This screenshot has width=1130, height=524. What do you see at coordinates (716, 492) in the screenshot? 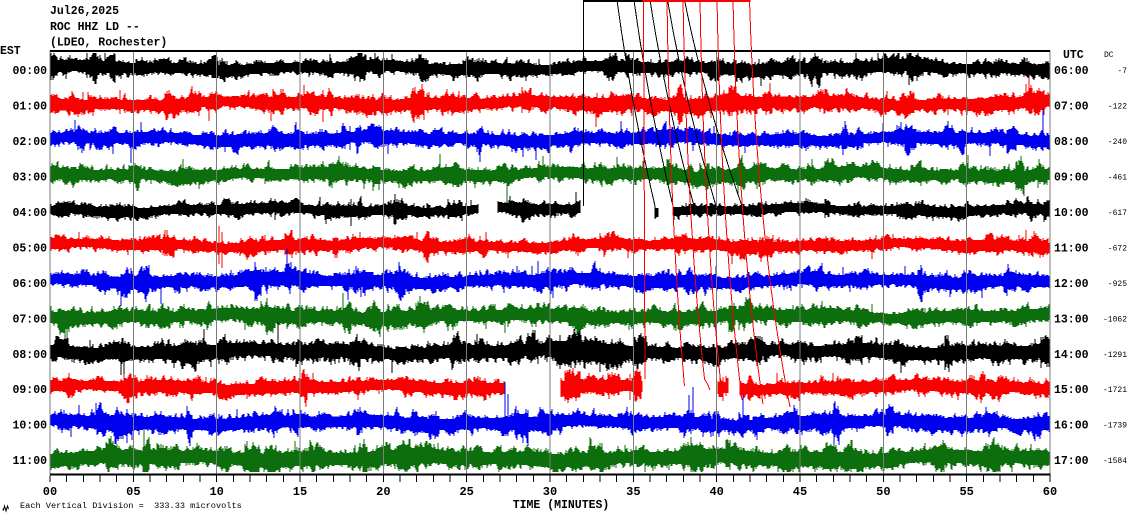
I see `svg-text: 40` at bounding box center [716, 492].